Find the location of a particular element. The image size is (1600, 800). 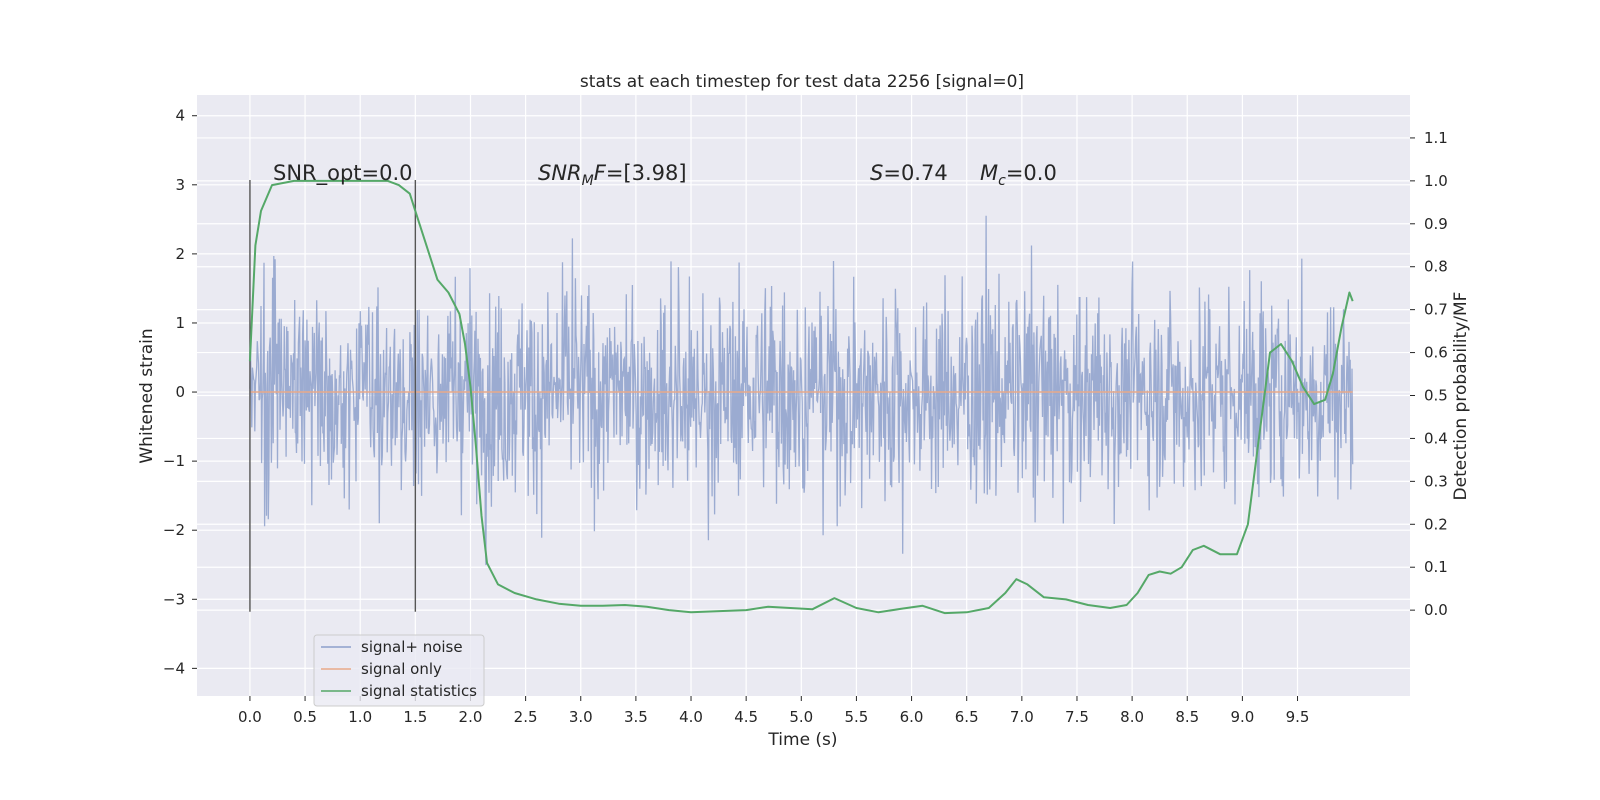

x-tick-label: 3.5 is located at coordinates (636, 717).